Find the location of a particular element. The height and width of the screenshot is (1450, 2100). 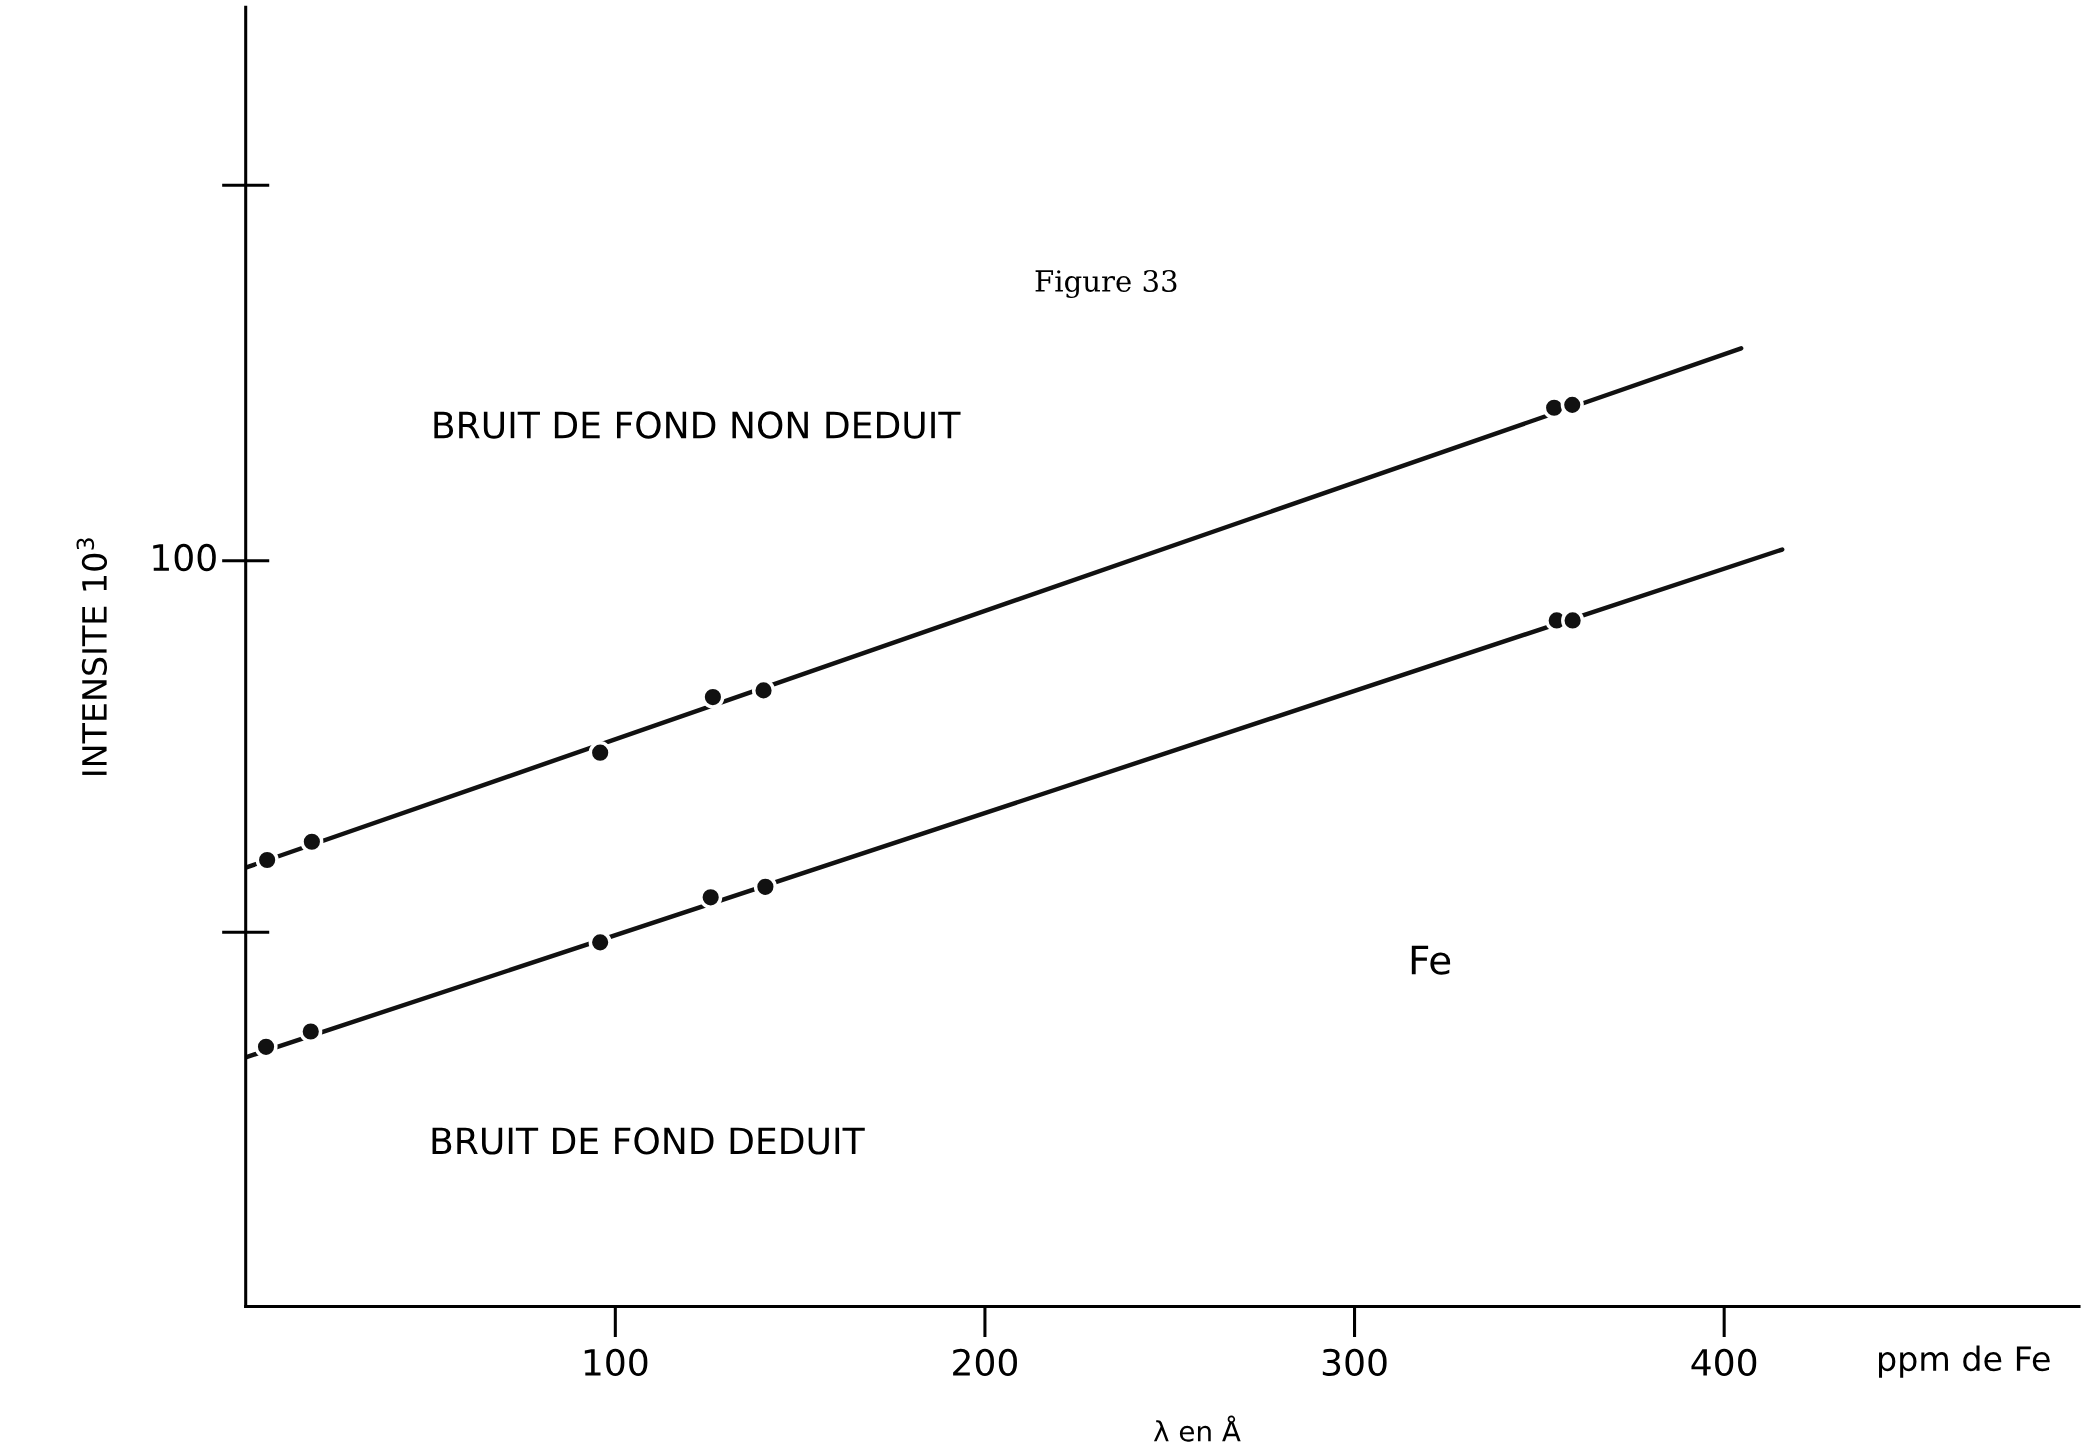

x-axis-title: ppm de Fe is located at coordinates (1964, 1361).